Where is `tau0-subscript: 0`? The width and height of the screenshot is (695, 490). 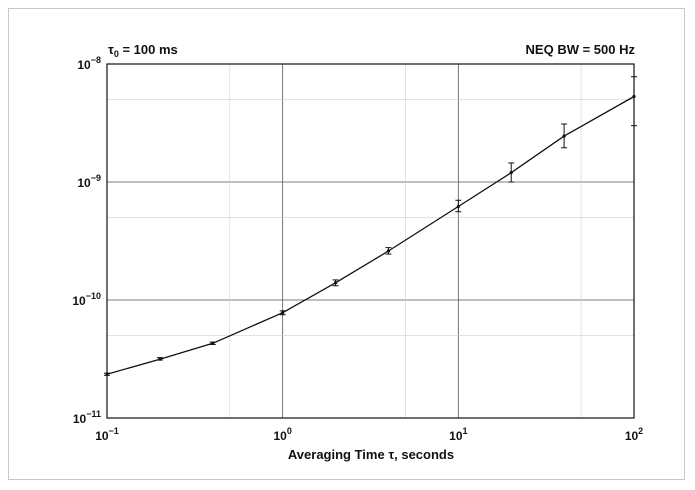 tau0-subscript: 0 is located at coordinates (116, 54).